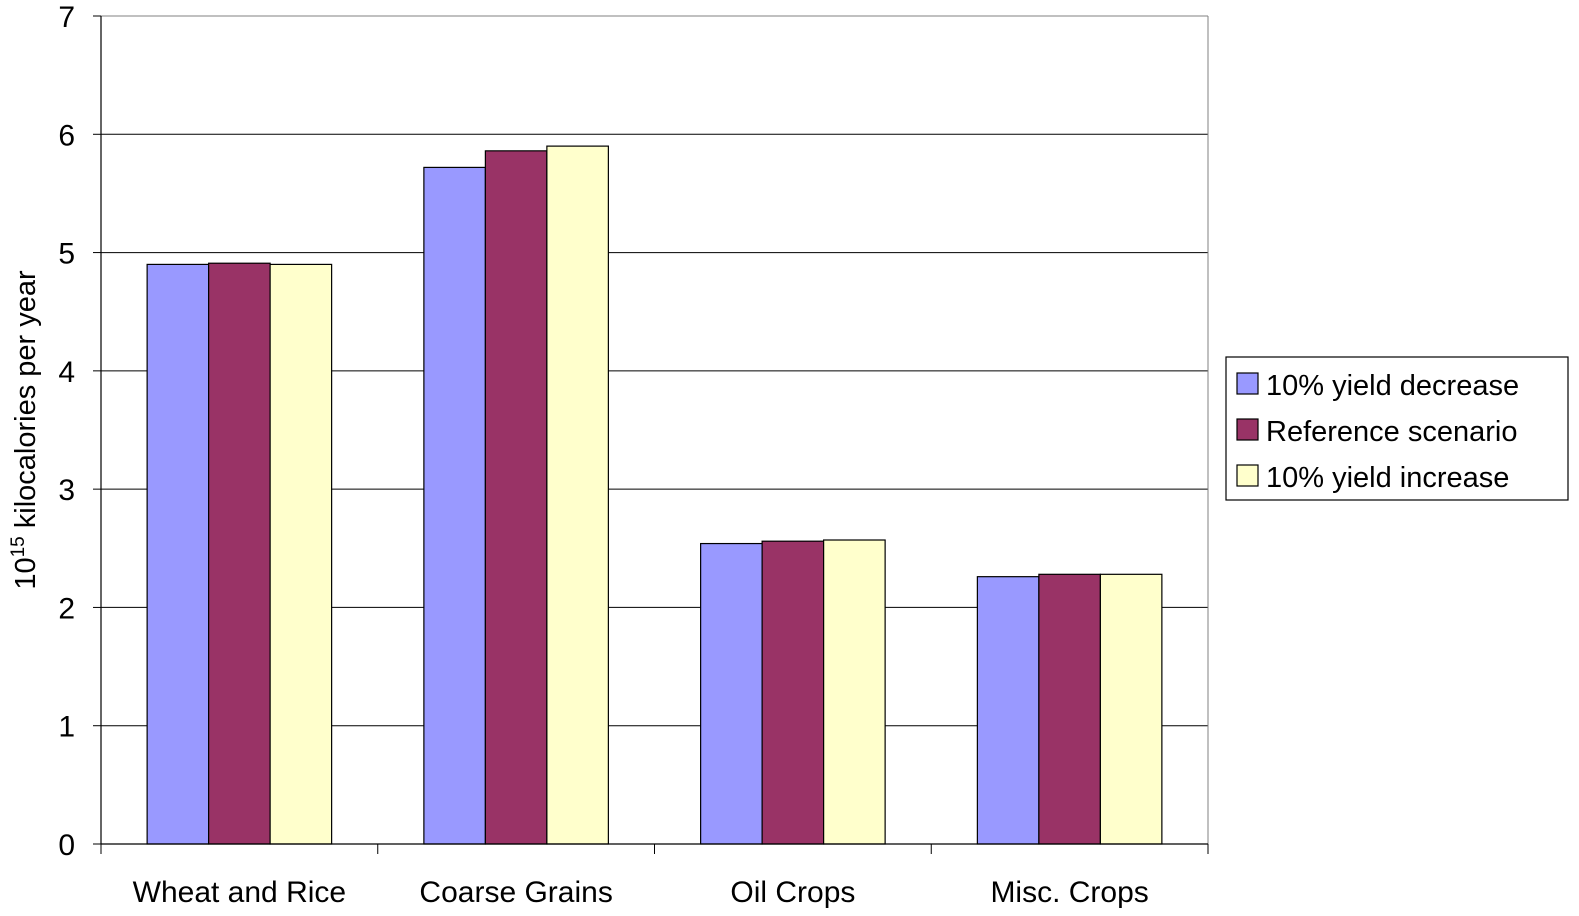  Describe the element at coordinates (515, 892) in the screenshot. I see `x-tick-label: Coarse Grains` at that location.